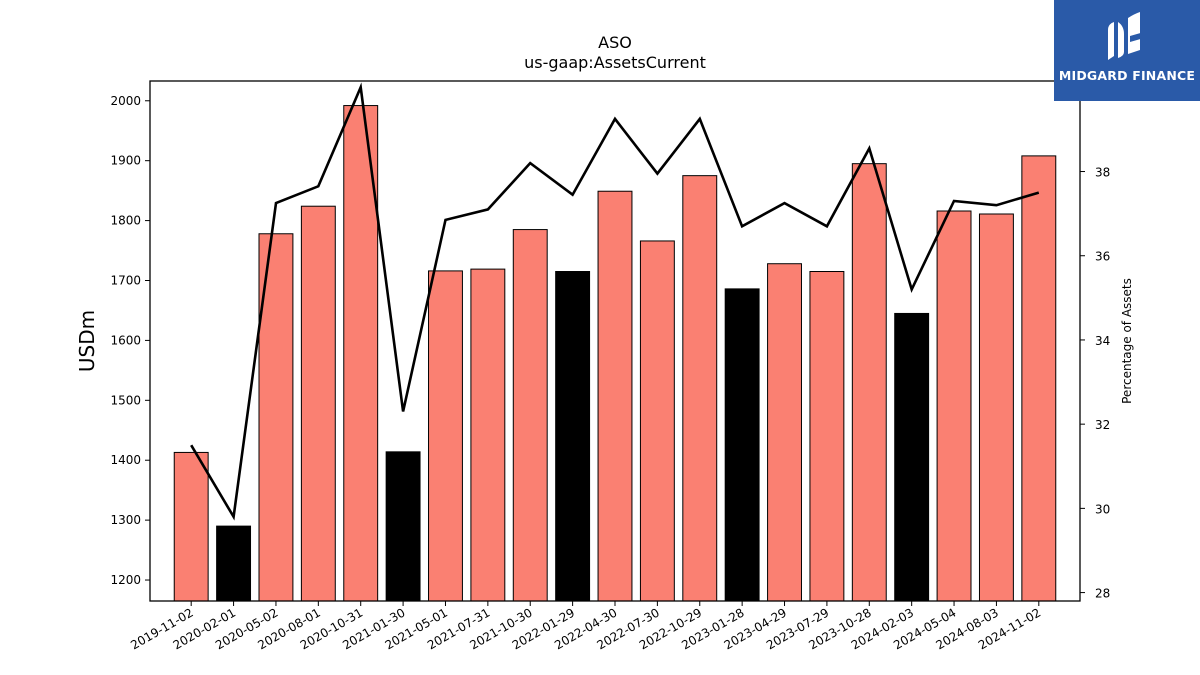 Image resolution: width=1200 pixels, height=675 pixels. What do you see at coordinates (1126, 36) in the screenshot?
I see `midgard-logo-icon` at bounding box center [1126, 36].